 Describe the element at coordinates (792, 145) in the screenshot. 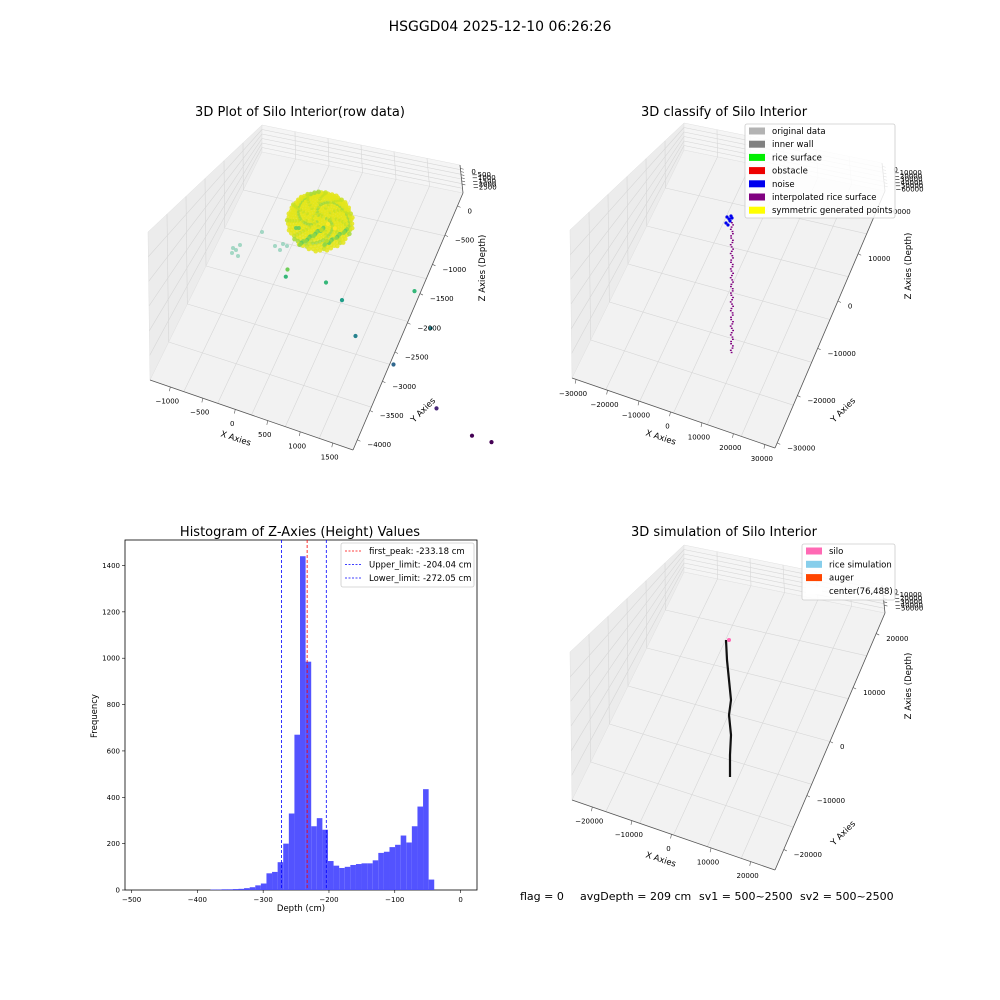

I see `legend-label: inner wall` at that location.